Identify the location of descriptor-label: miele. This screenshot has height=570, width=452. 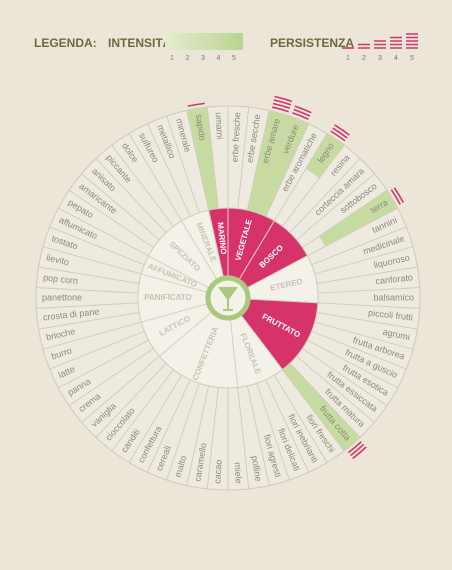
(238, 473).